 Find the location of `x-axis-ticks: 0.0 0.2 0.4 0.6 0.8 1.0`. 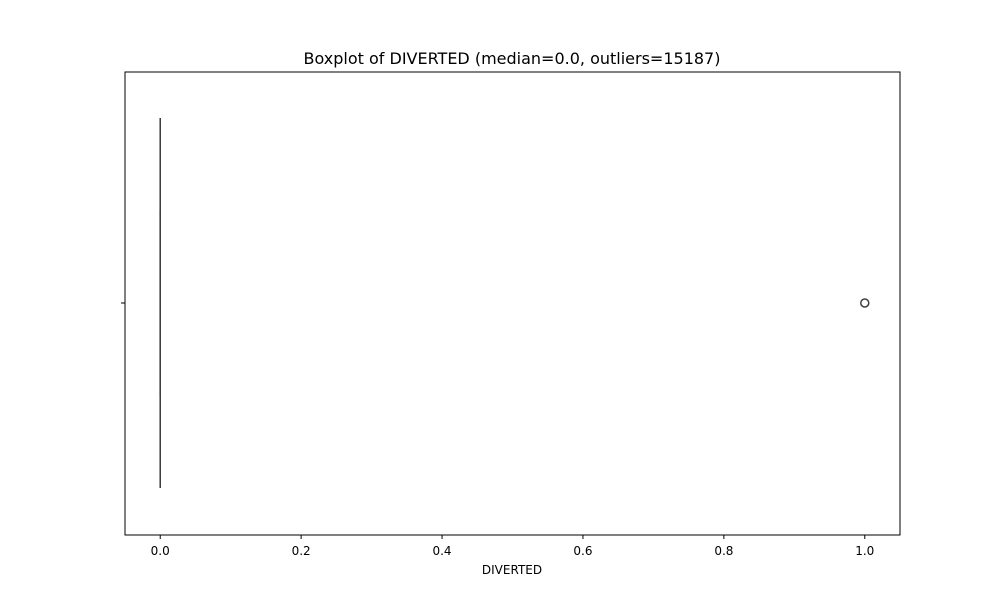

x-axis-ticks: 0.0 0.2 0.4 0.6 0.8 1.0 is located at coordinates (513, 546).